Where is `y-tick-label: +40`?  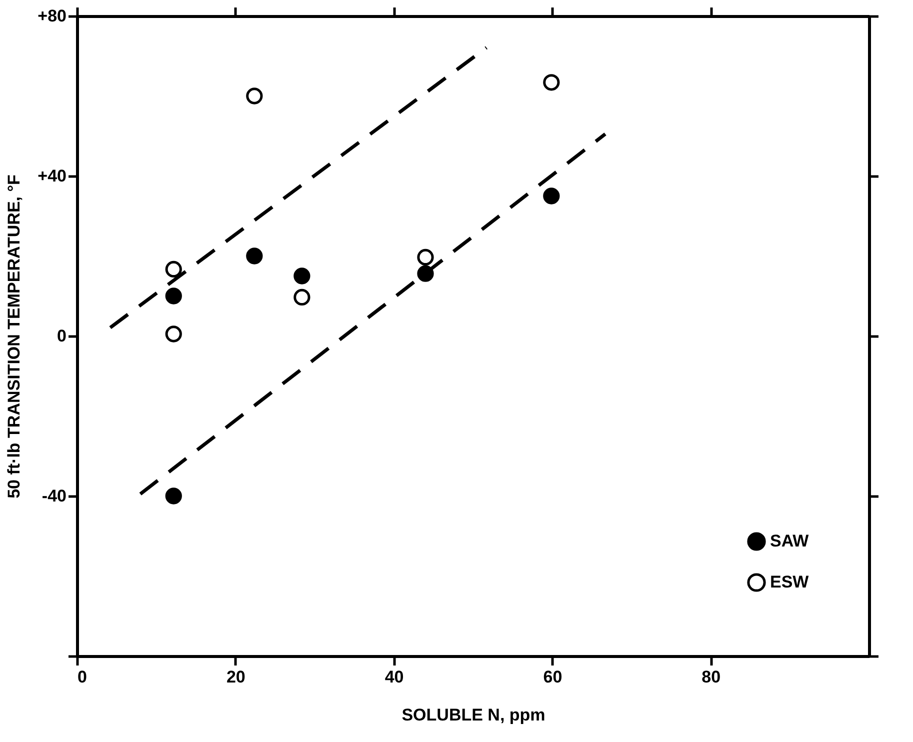 y-tick-label: +40 is located at coordinates (52, 176).